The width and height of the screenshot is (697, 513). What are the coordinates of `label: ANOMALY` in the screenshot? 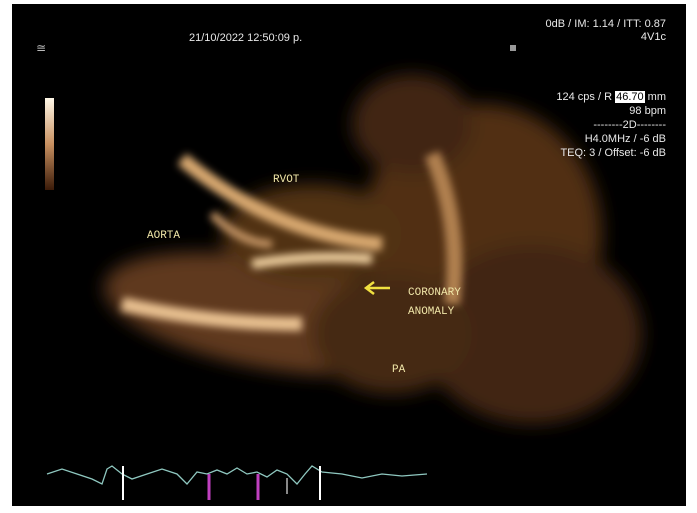 It's located at (431, 312).